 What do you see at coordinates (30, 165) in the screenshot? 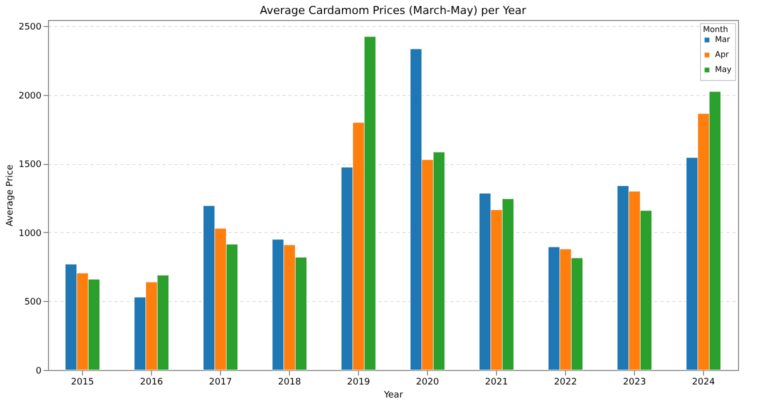
I see `y-tick-label: 1500` at bounding box center [30, 165].